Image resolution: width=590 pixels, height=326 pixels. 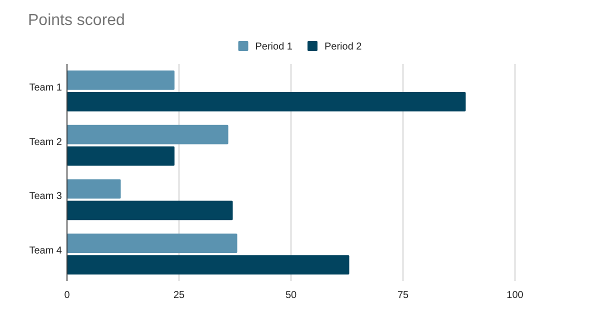 What do you see at coordinates (45, 196) in the screenshot?
I see `y-tick-label: Team 3` at bounding box center [45, 196].